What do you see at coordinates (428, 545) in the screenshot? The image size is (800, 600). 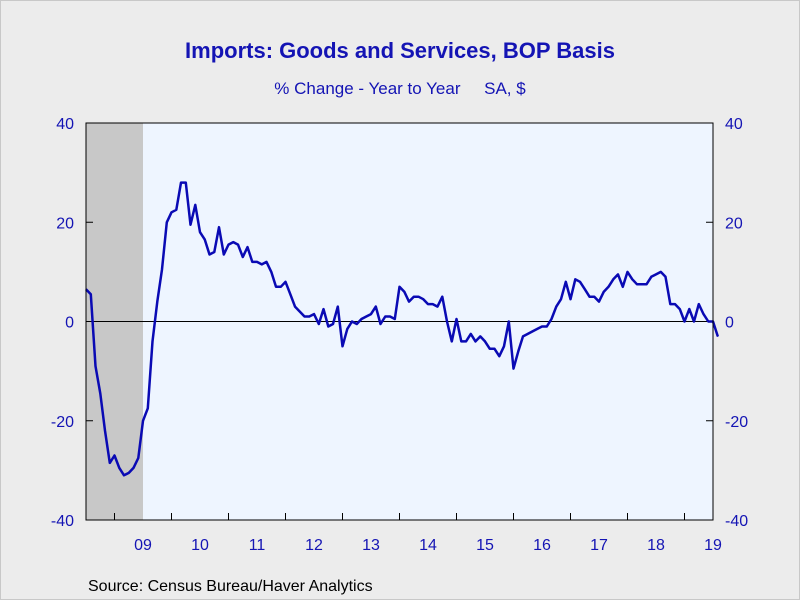 I see `x-tick-label: 14` at bounding box center [428, 545].